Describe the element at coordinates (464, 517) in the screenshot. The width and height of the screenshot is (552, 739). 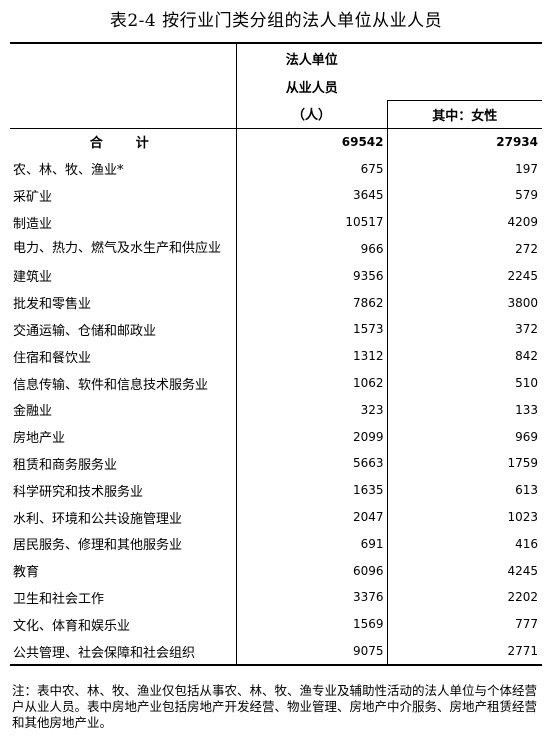
I see `employees-female: 1023` at that location.